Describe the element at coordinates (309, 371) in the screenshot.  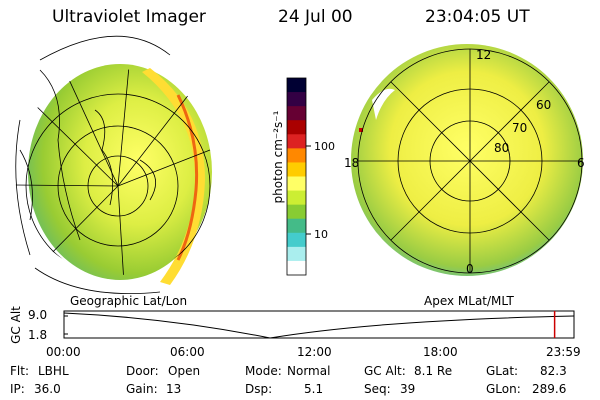
I see `mode-value: Normal` at that location.